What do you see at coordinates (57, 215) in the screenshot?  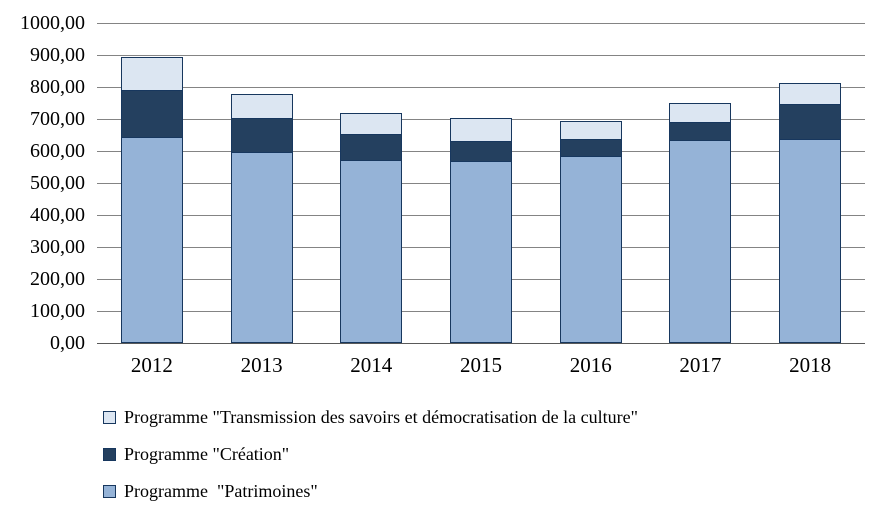 I see `y-axis-tick-label: 400,00` at bounding box center [57, 215].